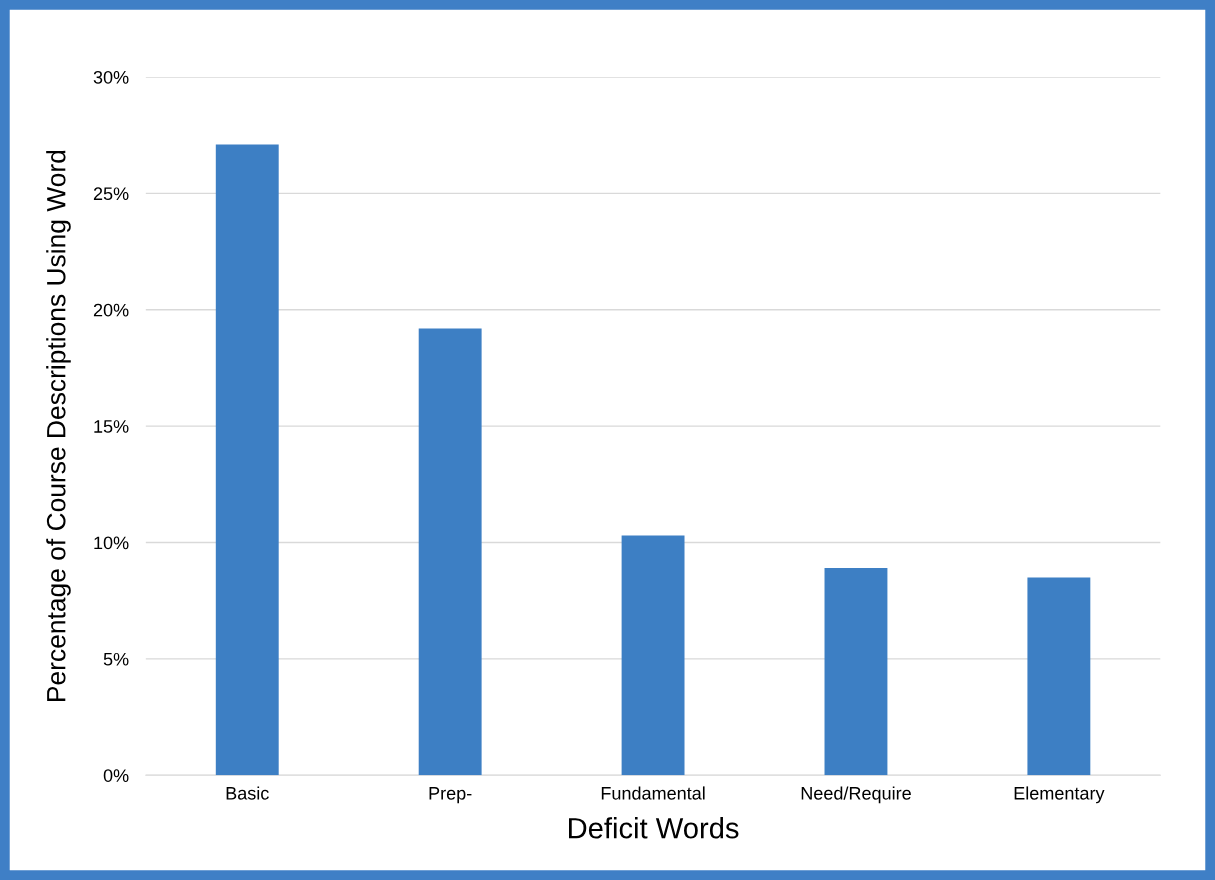  What do you see at coordinates (58, 425) in the screenshot?
I see `y-axis-title: Percentage of Course Descriptions Using Word` at bounding box center [58, 425].